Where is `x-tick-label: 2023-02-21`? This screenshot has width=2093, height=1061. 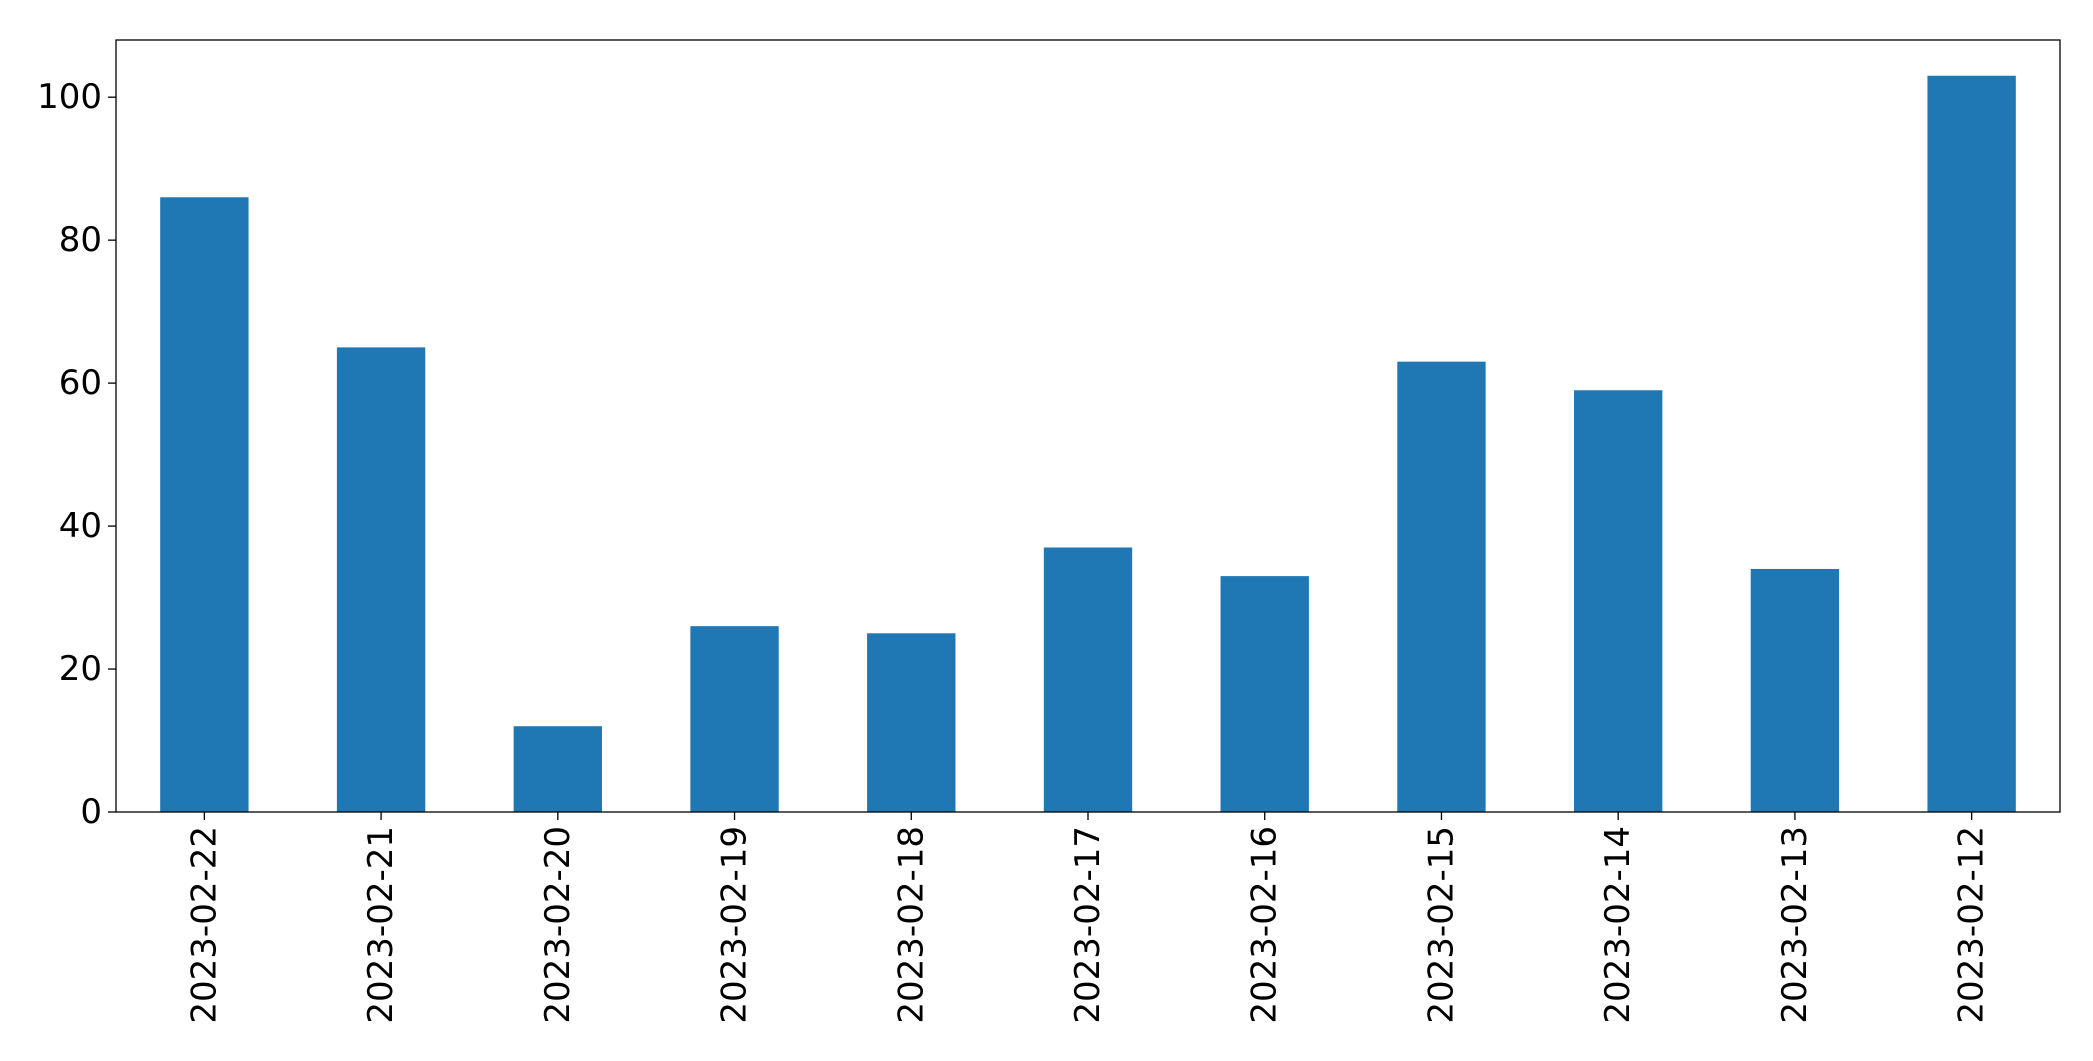
x-tick-label: 2023-02-21 is located at coordinates (381, 925).